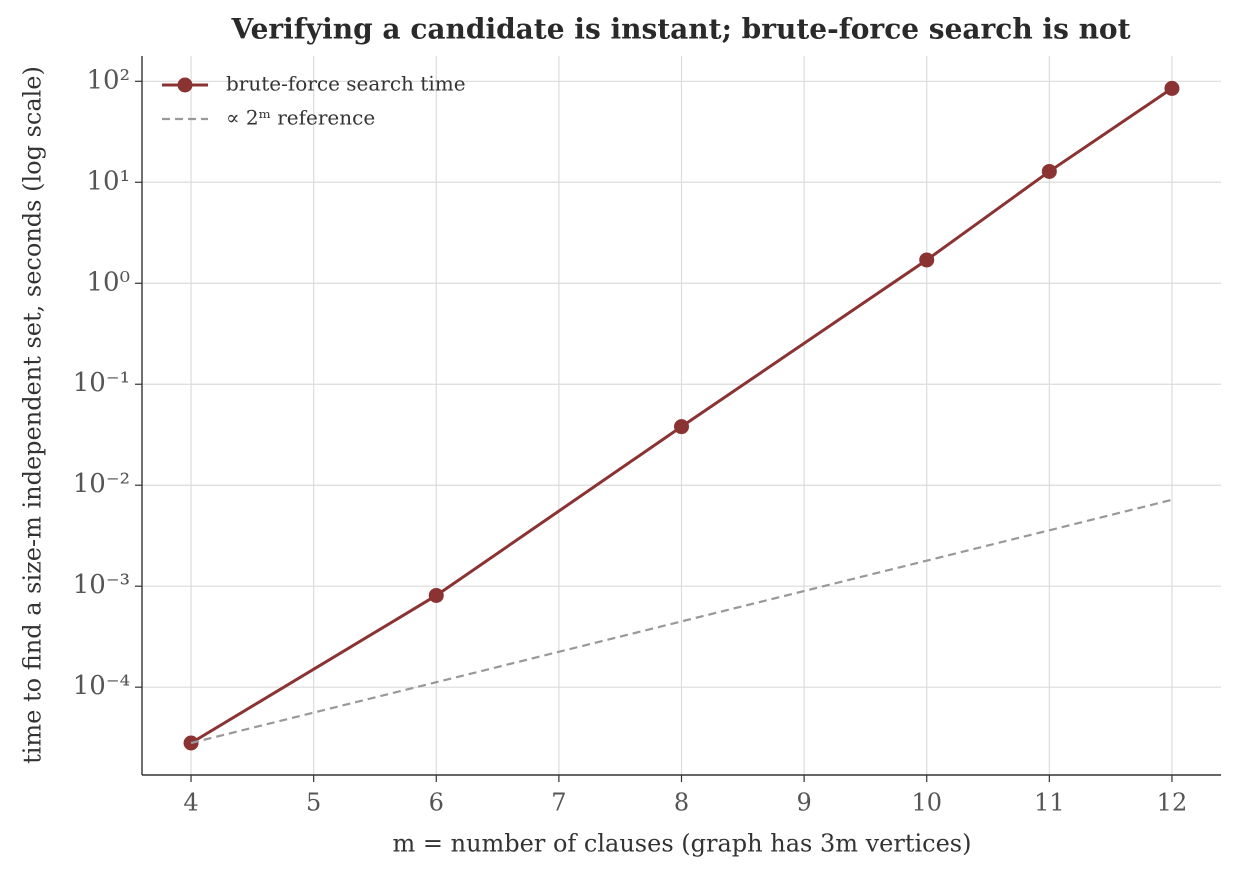 This screenshot has height=880, width=1239. Describe the element at coordinates (346, 84) in the screenshot. I see `legend-label: brute-force search time` at that location.